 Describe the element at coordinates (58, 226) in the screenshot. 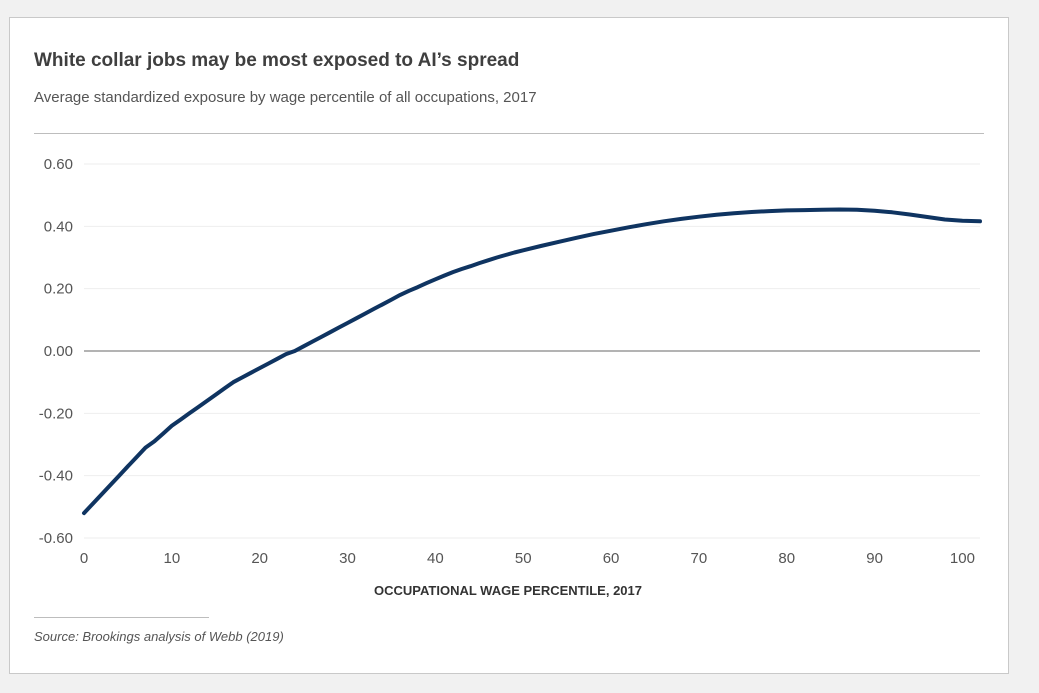

I see `y-tick-label: 0.40` at that location.